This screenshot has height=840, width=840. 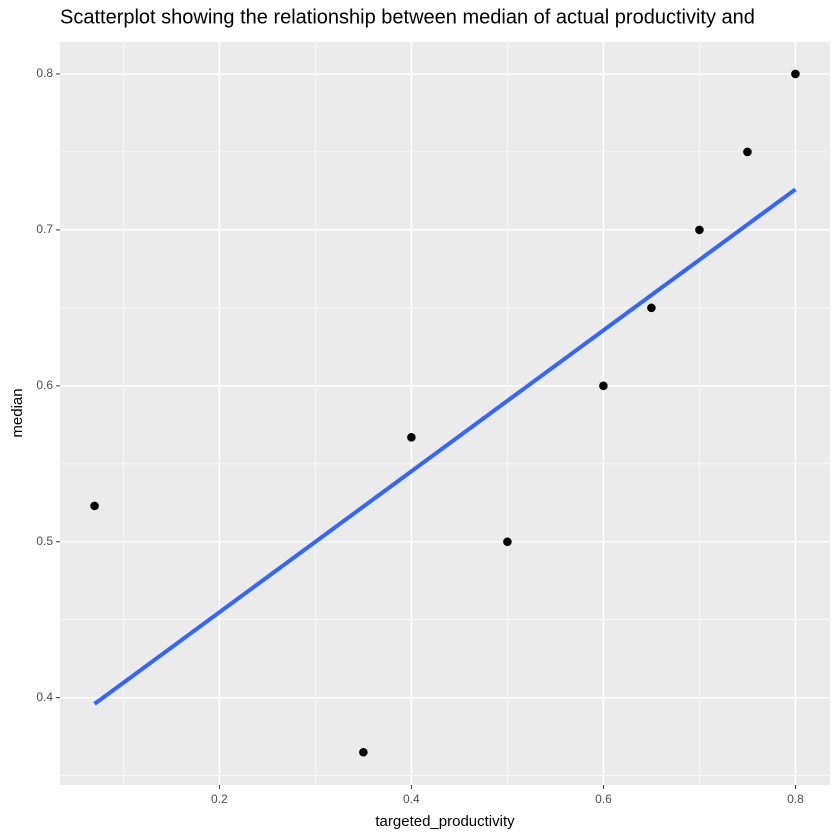 What do you see at coordinates (44, 229) in the screenshot?
I see `y-tick-label: 0.7` at bounding box center [44, 229].